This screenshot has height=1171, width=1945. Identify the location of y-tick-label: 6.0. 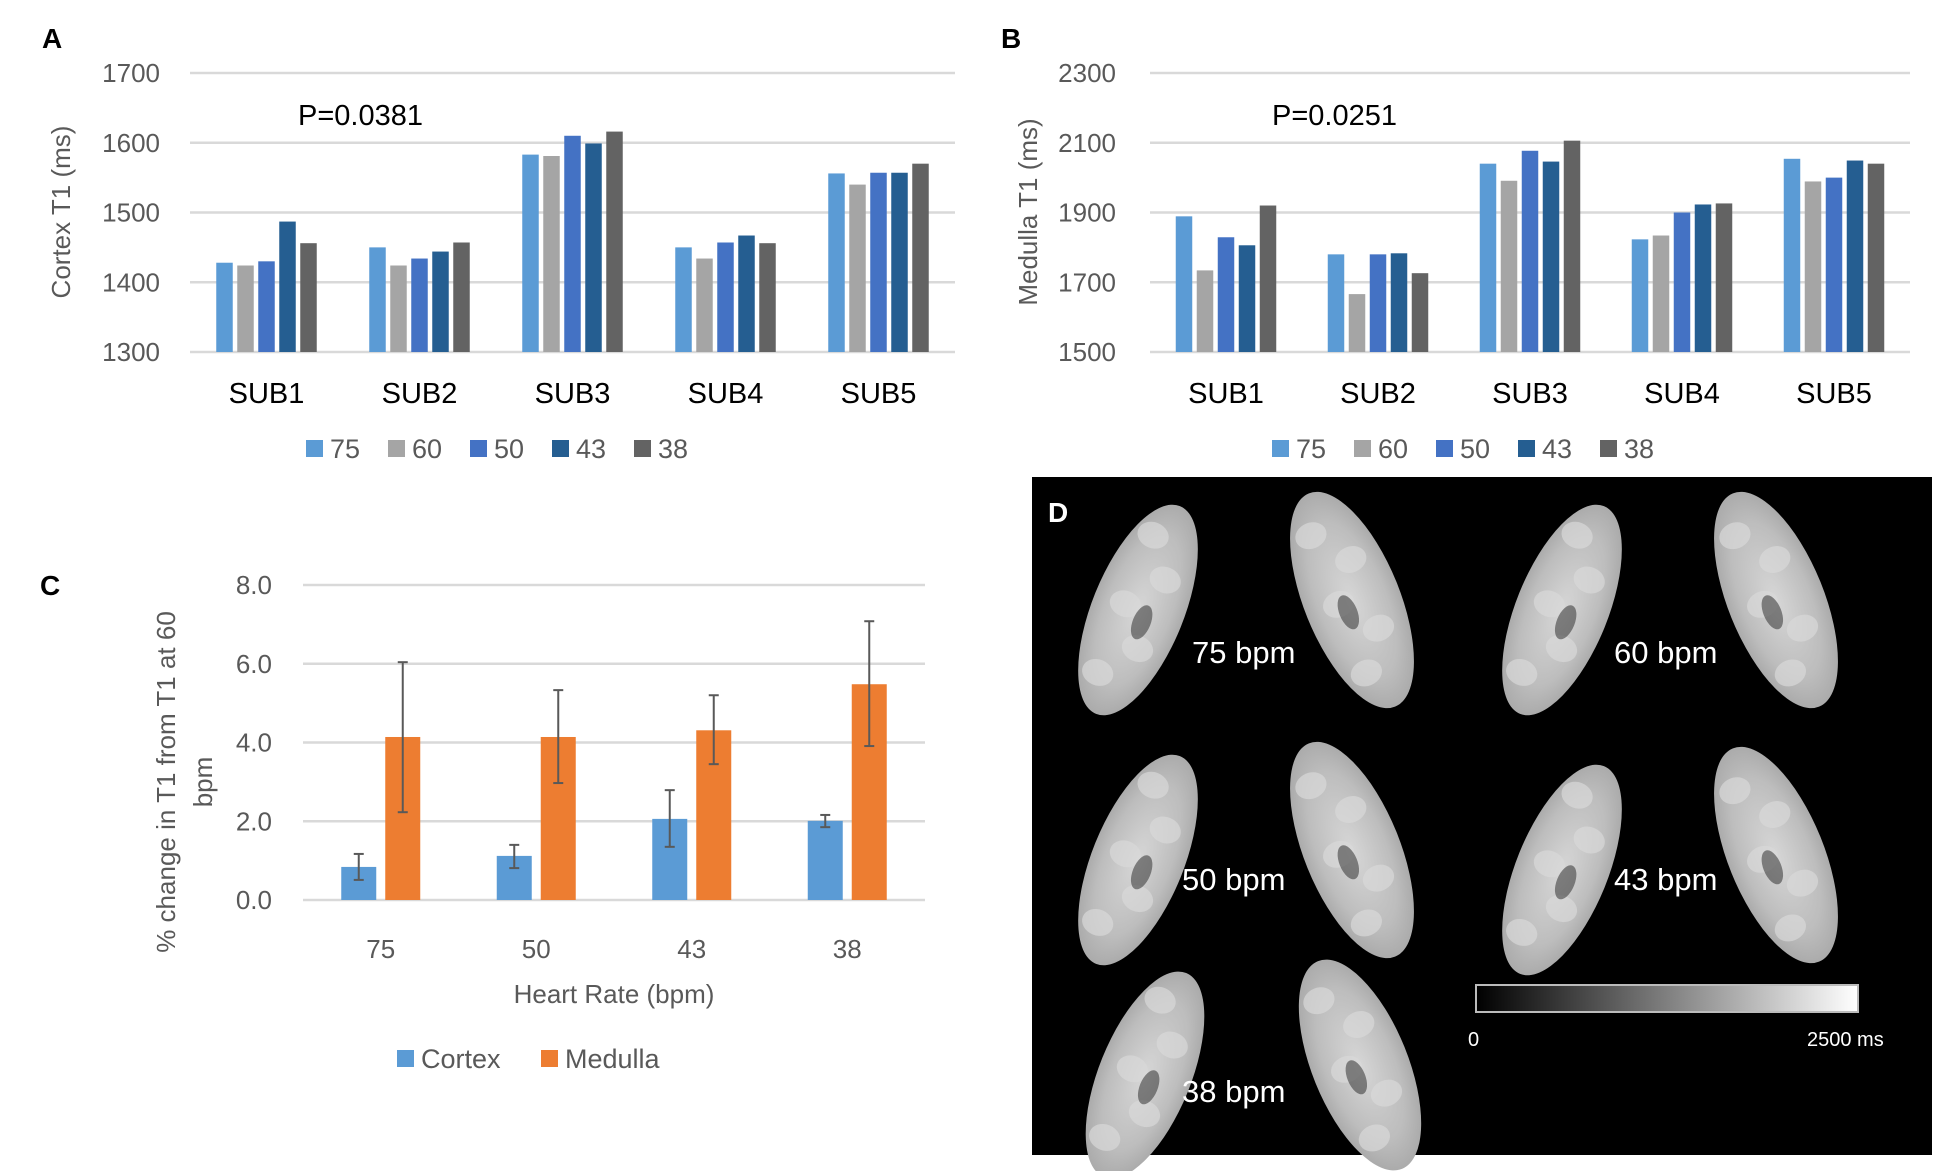
(254, 664).